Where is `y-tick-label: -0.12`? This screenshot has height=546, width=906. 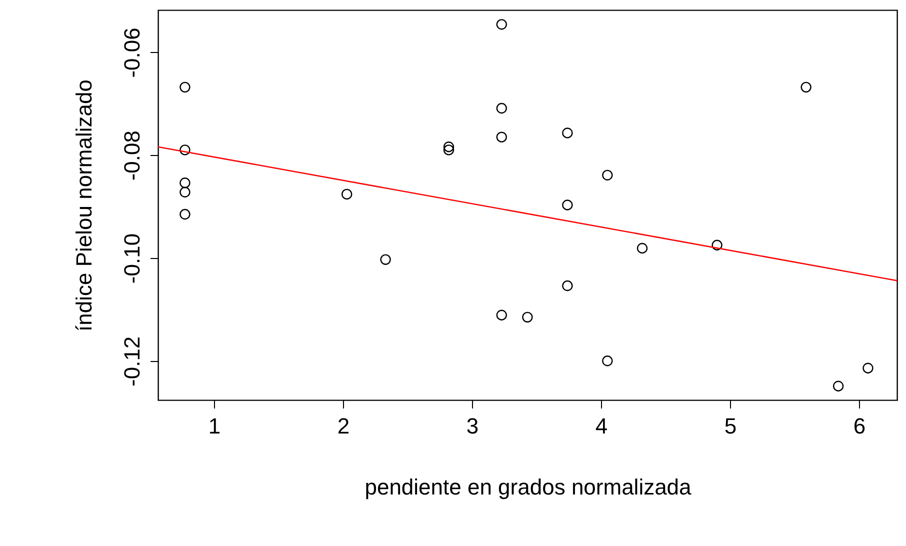
y-tick-label: -0.12 is located at coordinates (132, 361).